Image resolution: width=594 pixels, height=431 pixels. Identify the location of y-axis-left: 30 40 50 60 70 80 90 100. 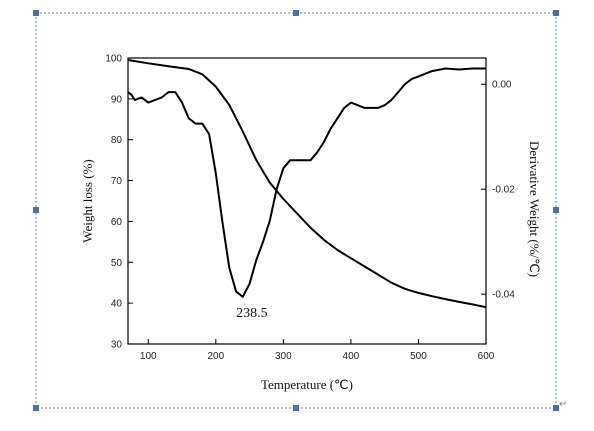
(119, 202).